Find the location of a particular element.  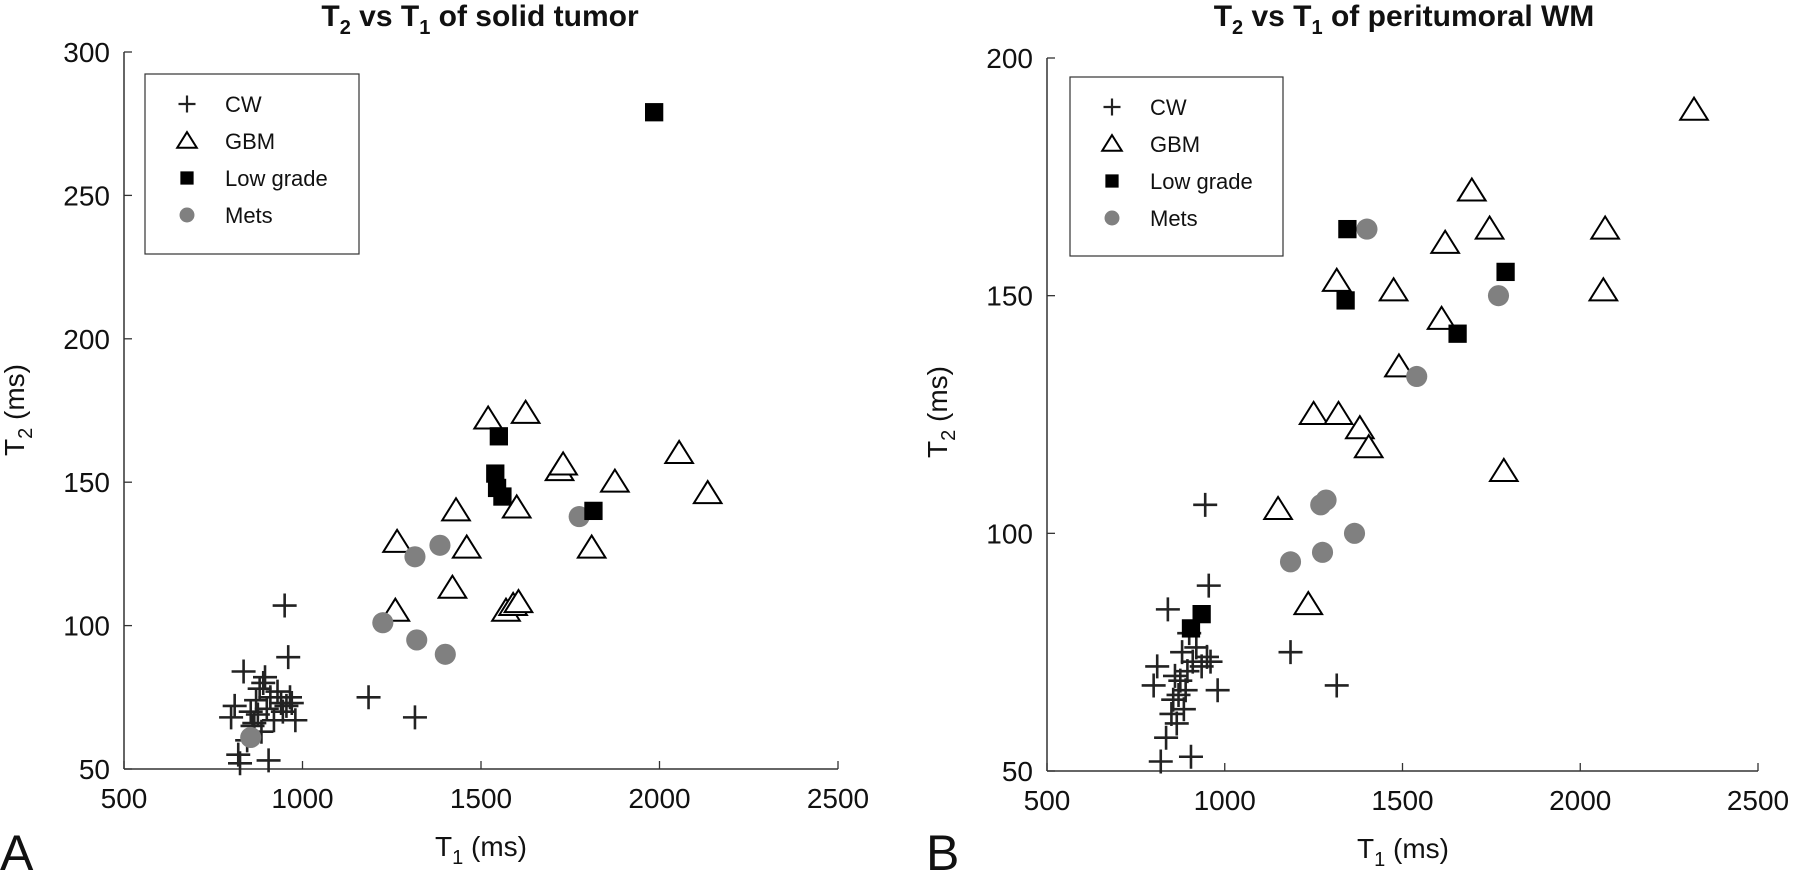

panel-a-x-axis-label: T1 (ms) is located at coordinates (481, 850).